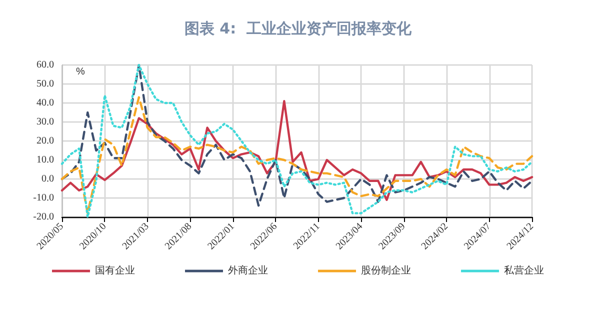 The width and height of the screenshot is (596, 321). What do you see at coordinates (45, 160) in the screenshot?
I see `y-tick-label: 10.0` at bounding box center [45, 160].